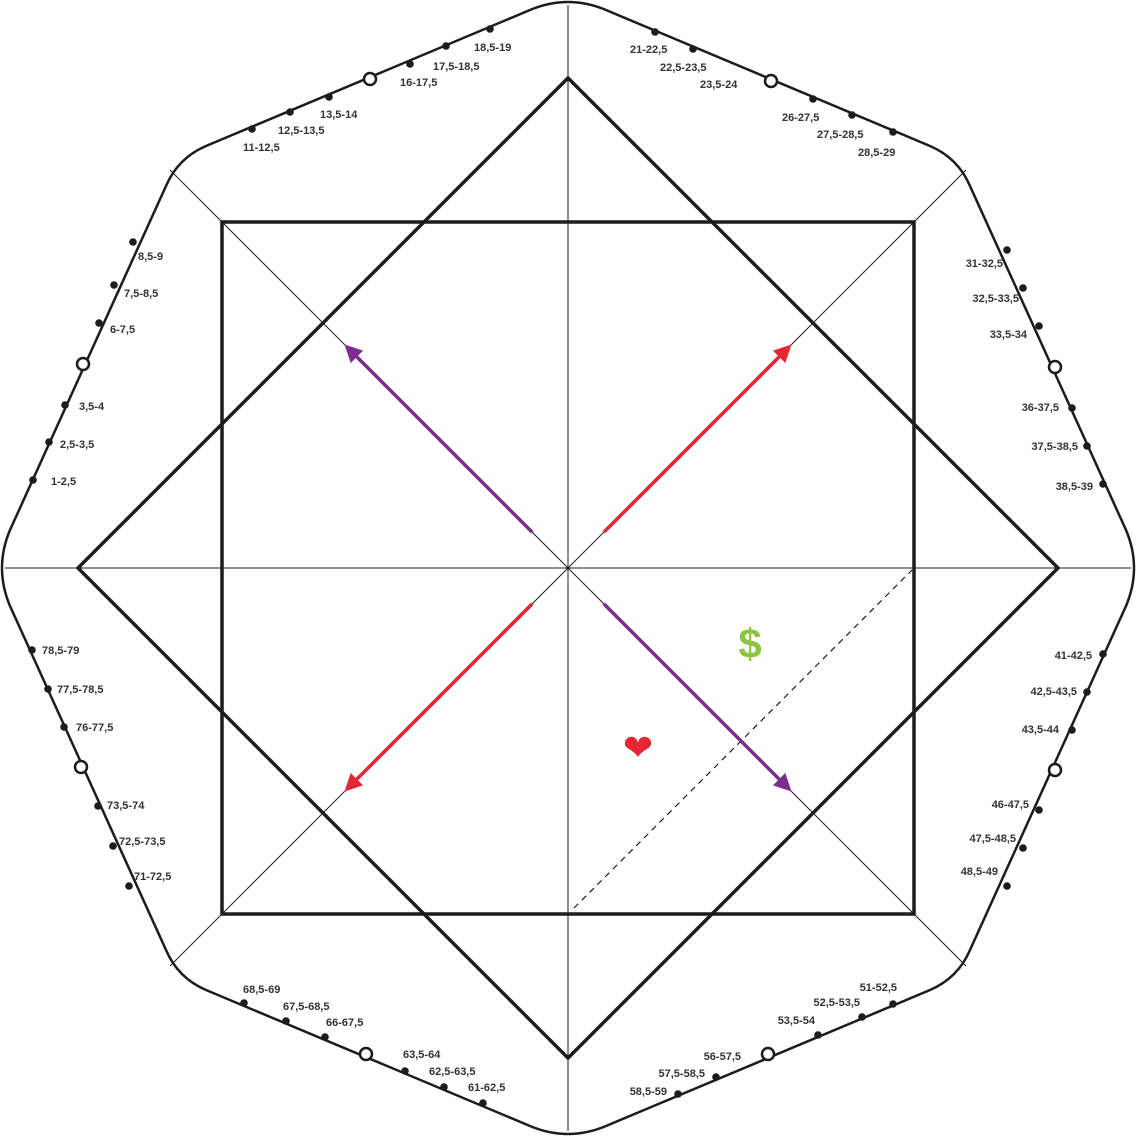 The height and width of the screenshot is (1136, 1137). What do you see at coordinates (719, 85) in the screenshot?
I see `edge-label: 23,5-24` at bounding box center [719, 85].